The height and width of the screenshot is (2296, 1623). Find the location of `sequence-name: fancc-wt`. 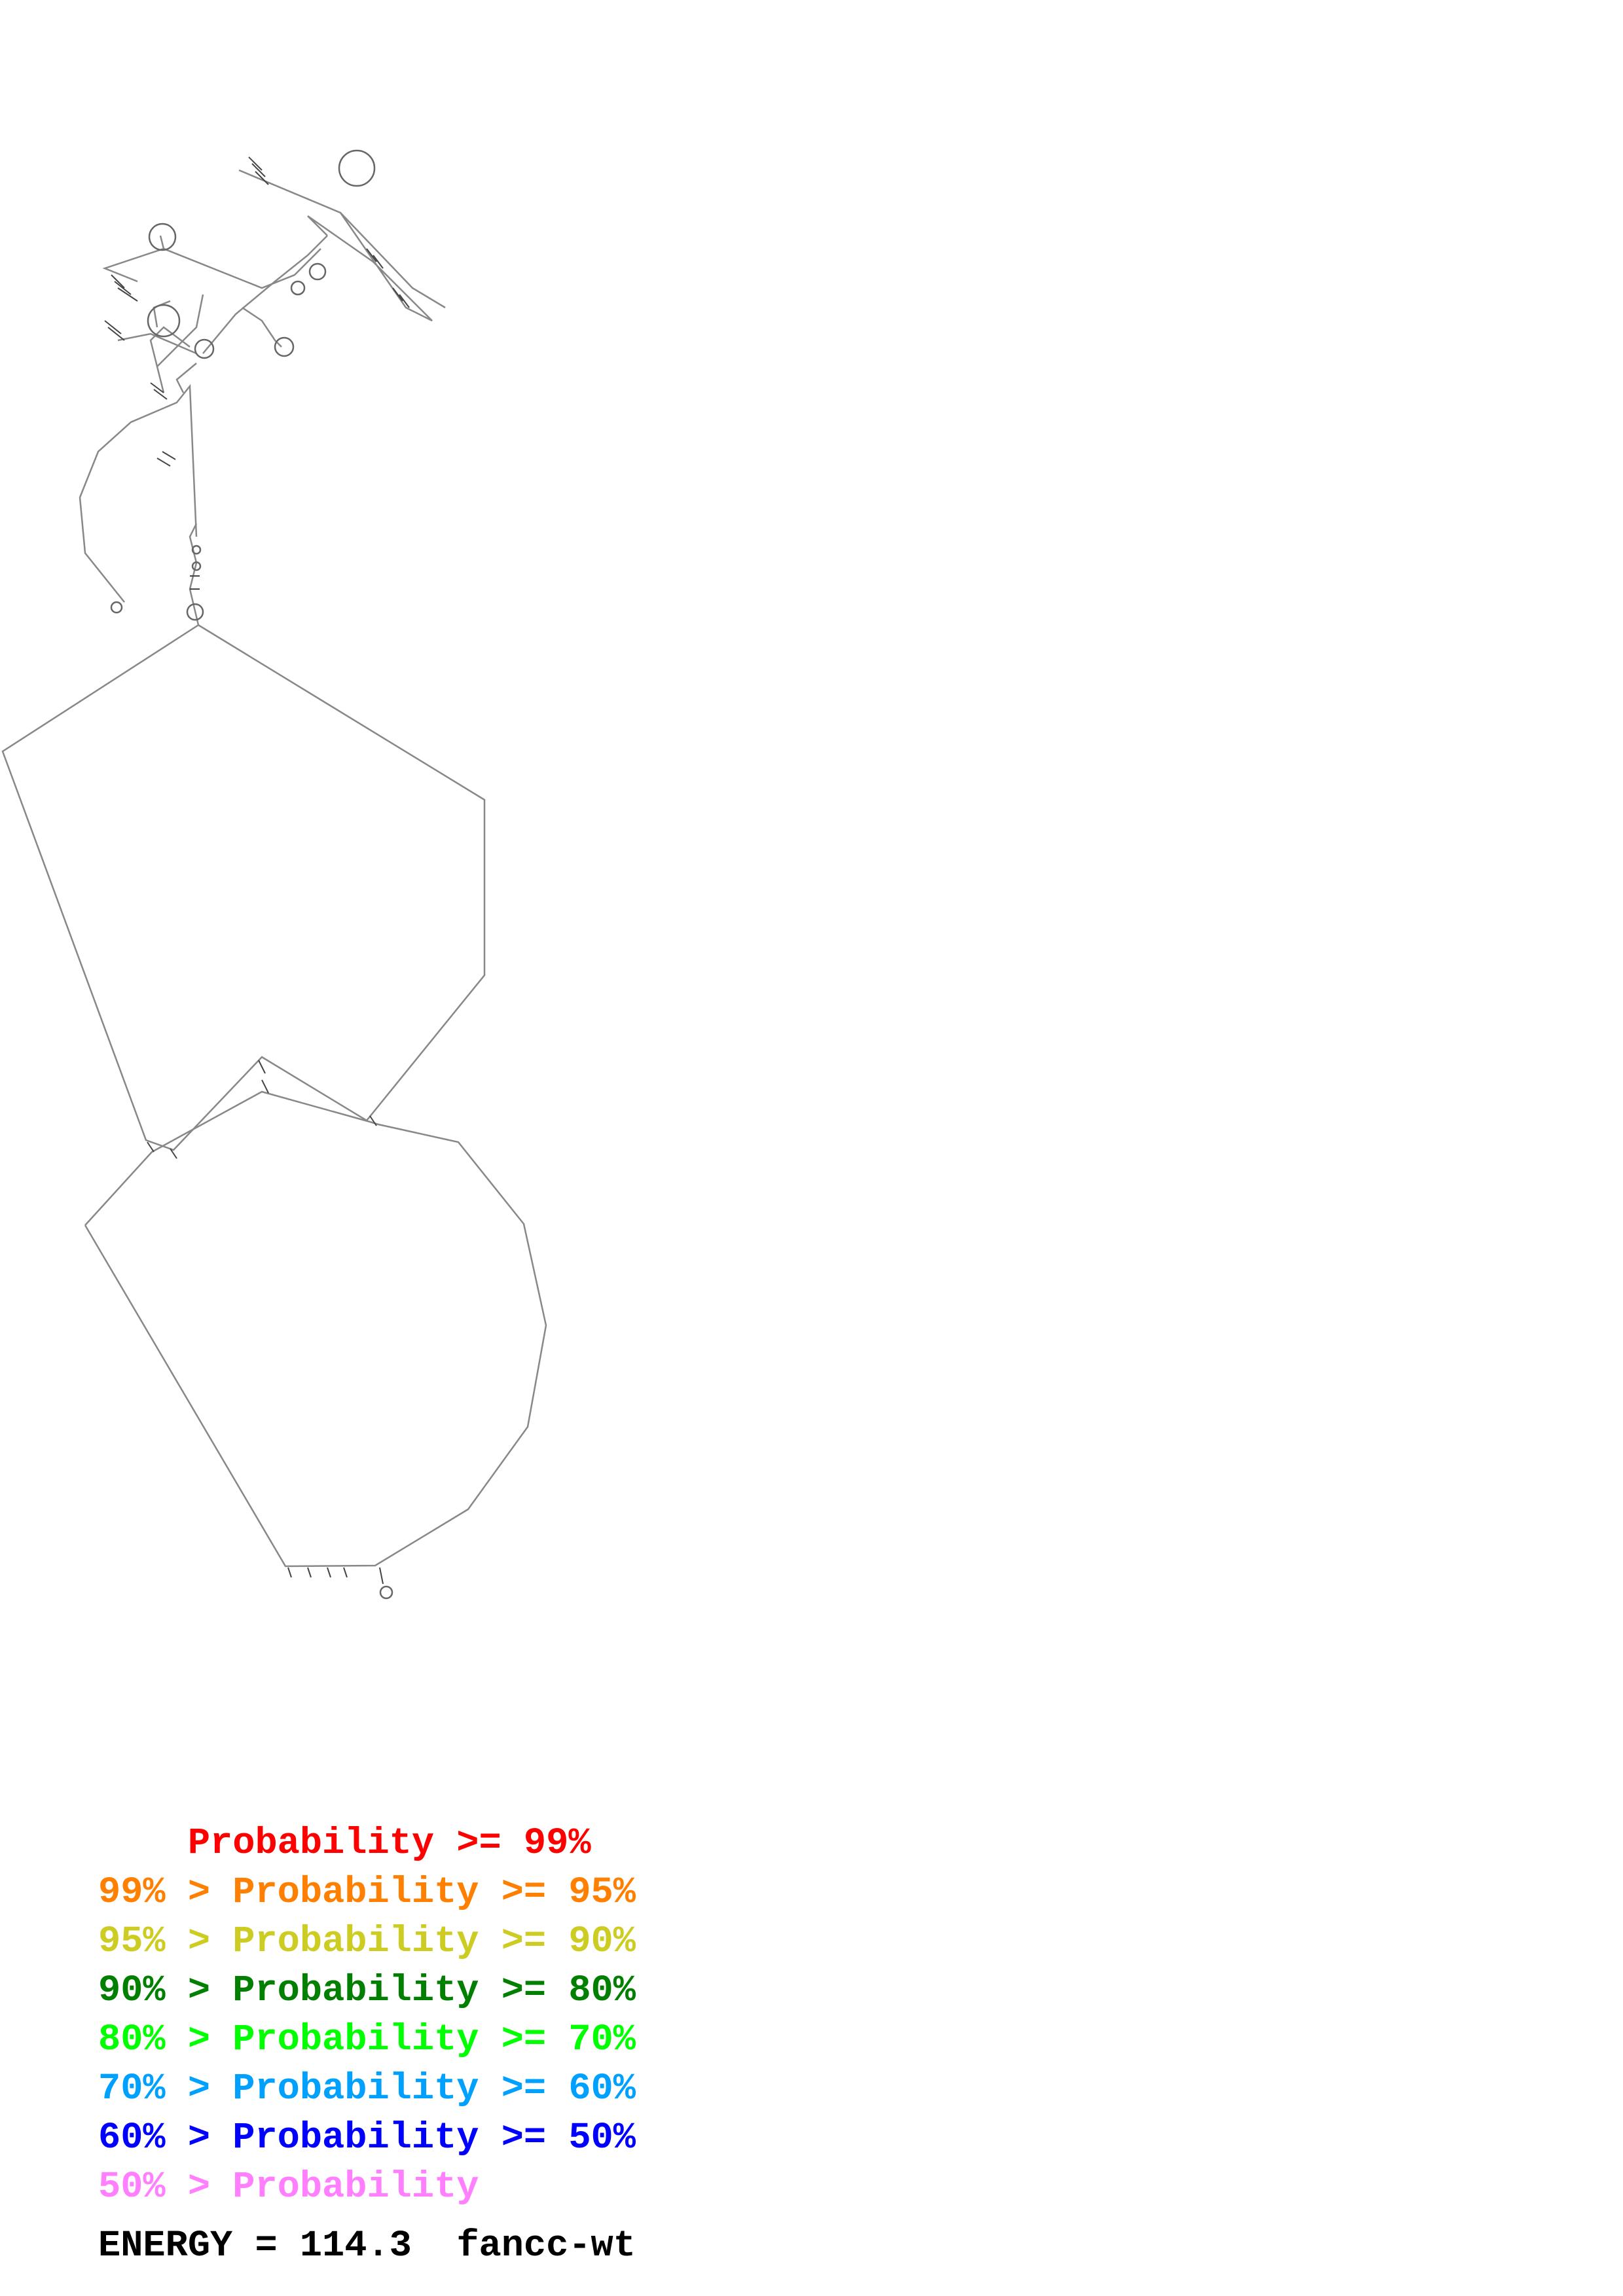

sequence-name: fancc-wt is located at coordinates (546, 2246).